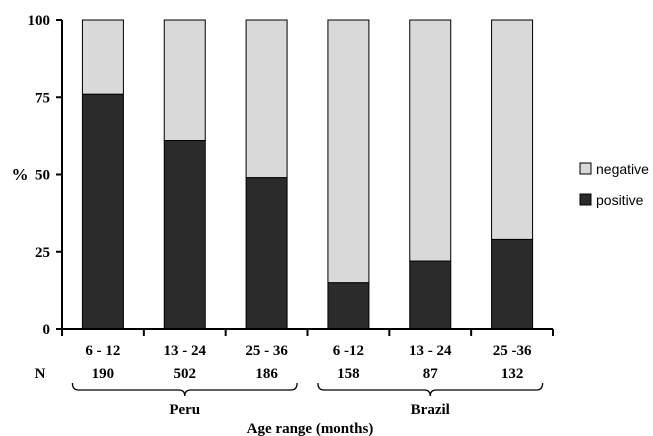 This screenshot has height=436, width=653. I want to click on y-tick-label: 25, so click(42, 253).